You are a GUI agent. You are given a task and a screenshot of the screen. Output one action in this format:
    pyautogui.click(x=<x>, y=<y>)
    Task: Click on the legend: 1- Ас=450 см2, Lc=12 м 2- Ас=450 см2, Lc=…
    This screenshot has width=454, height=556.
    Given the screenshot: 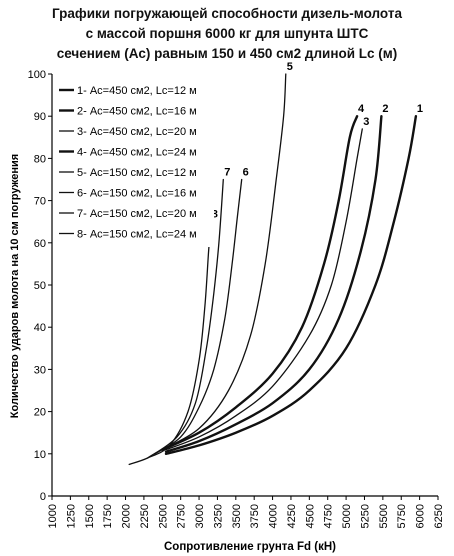 What is the action you would take?
    pyautogui.click(x=135, y=163)
    